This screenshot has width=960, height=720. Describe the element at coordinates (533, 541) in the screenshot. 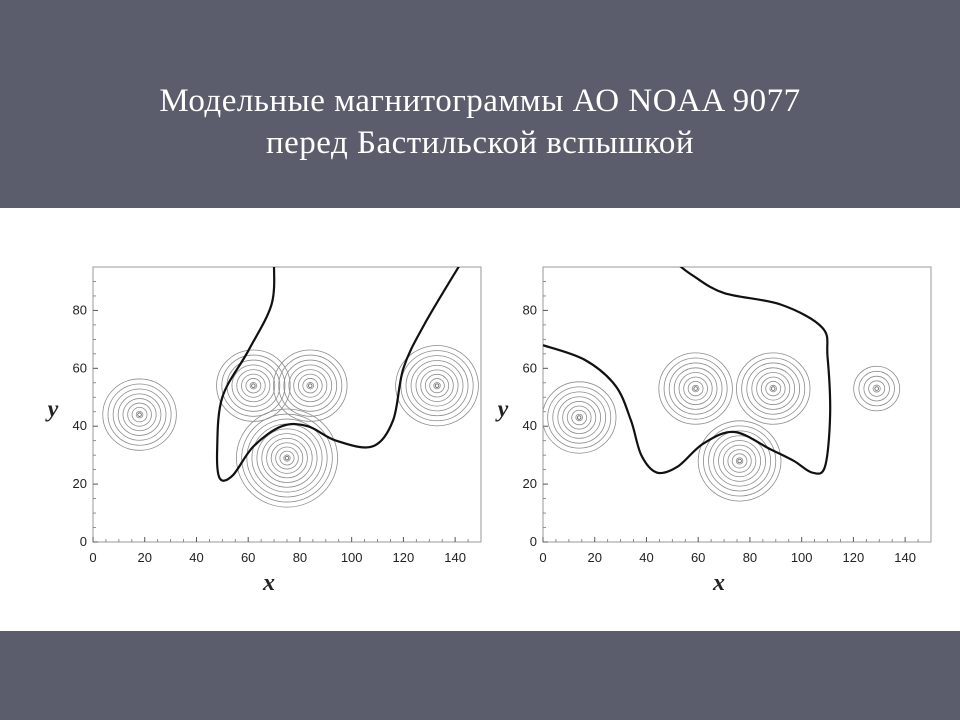

I see `y-tick-label: 0` at that location.